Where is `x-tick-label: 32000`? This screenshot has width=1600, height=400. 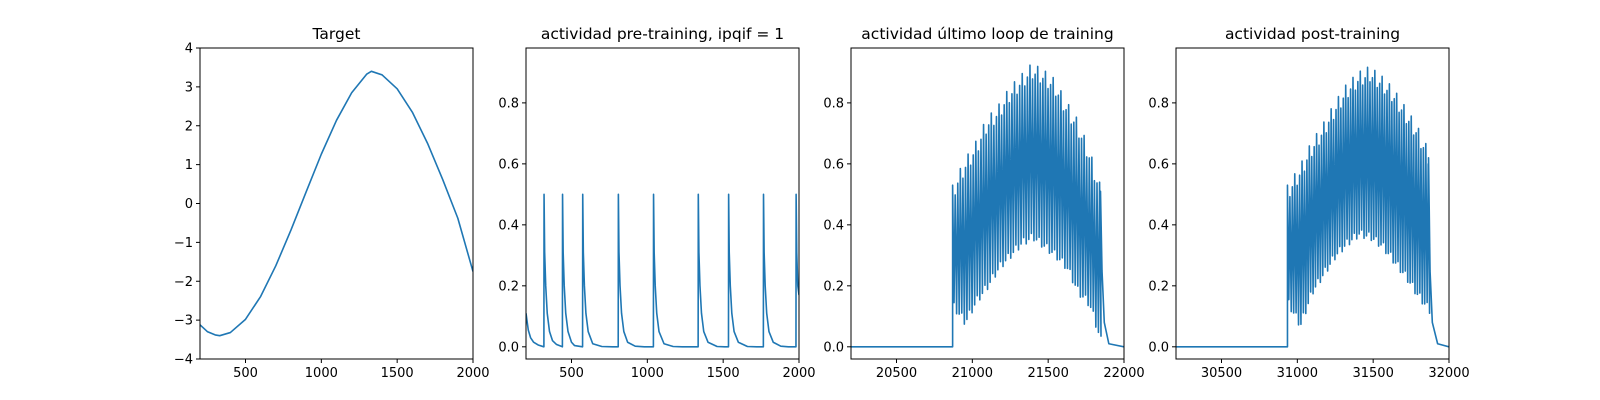 x-tick-label: 32000 is located at coordinates (1448, 373).